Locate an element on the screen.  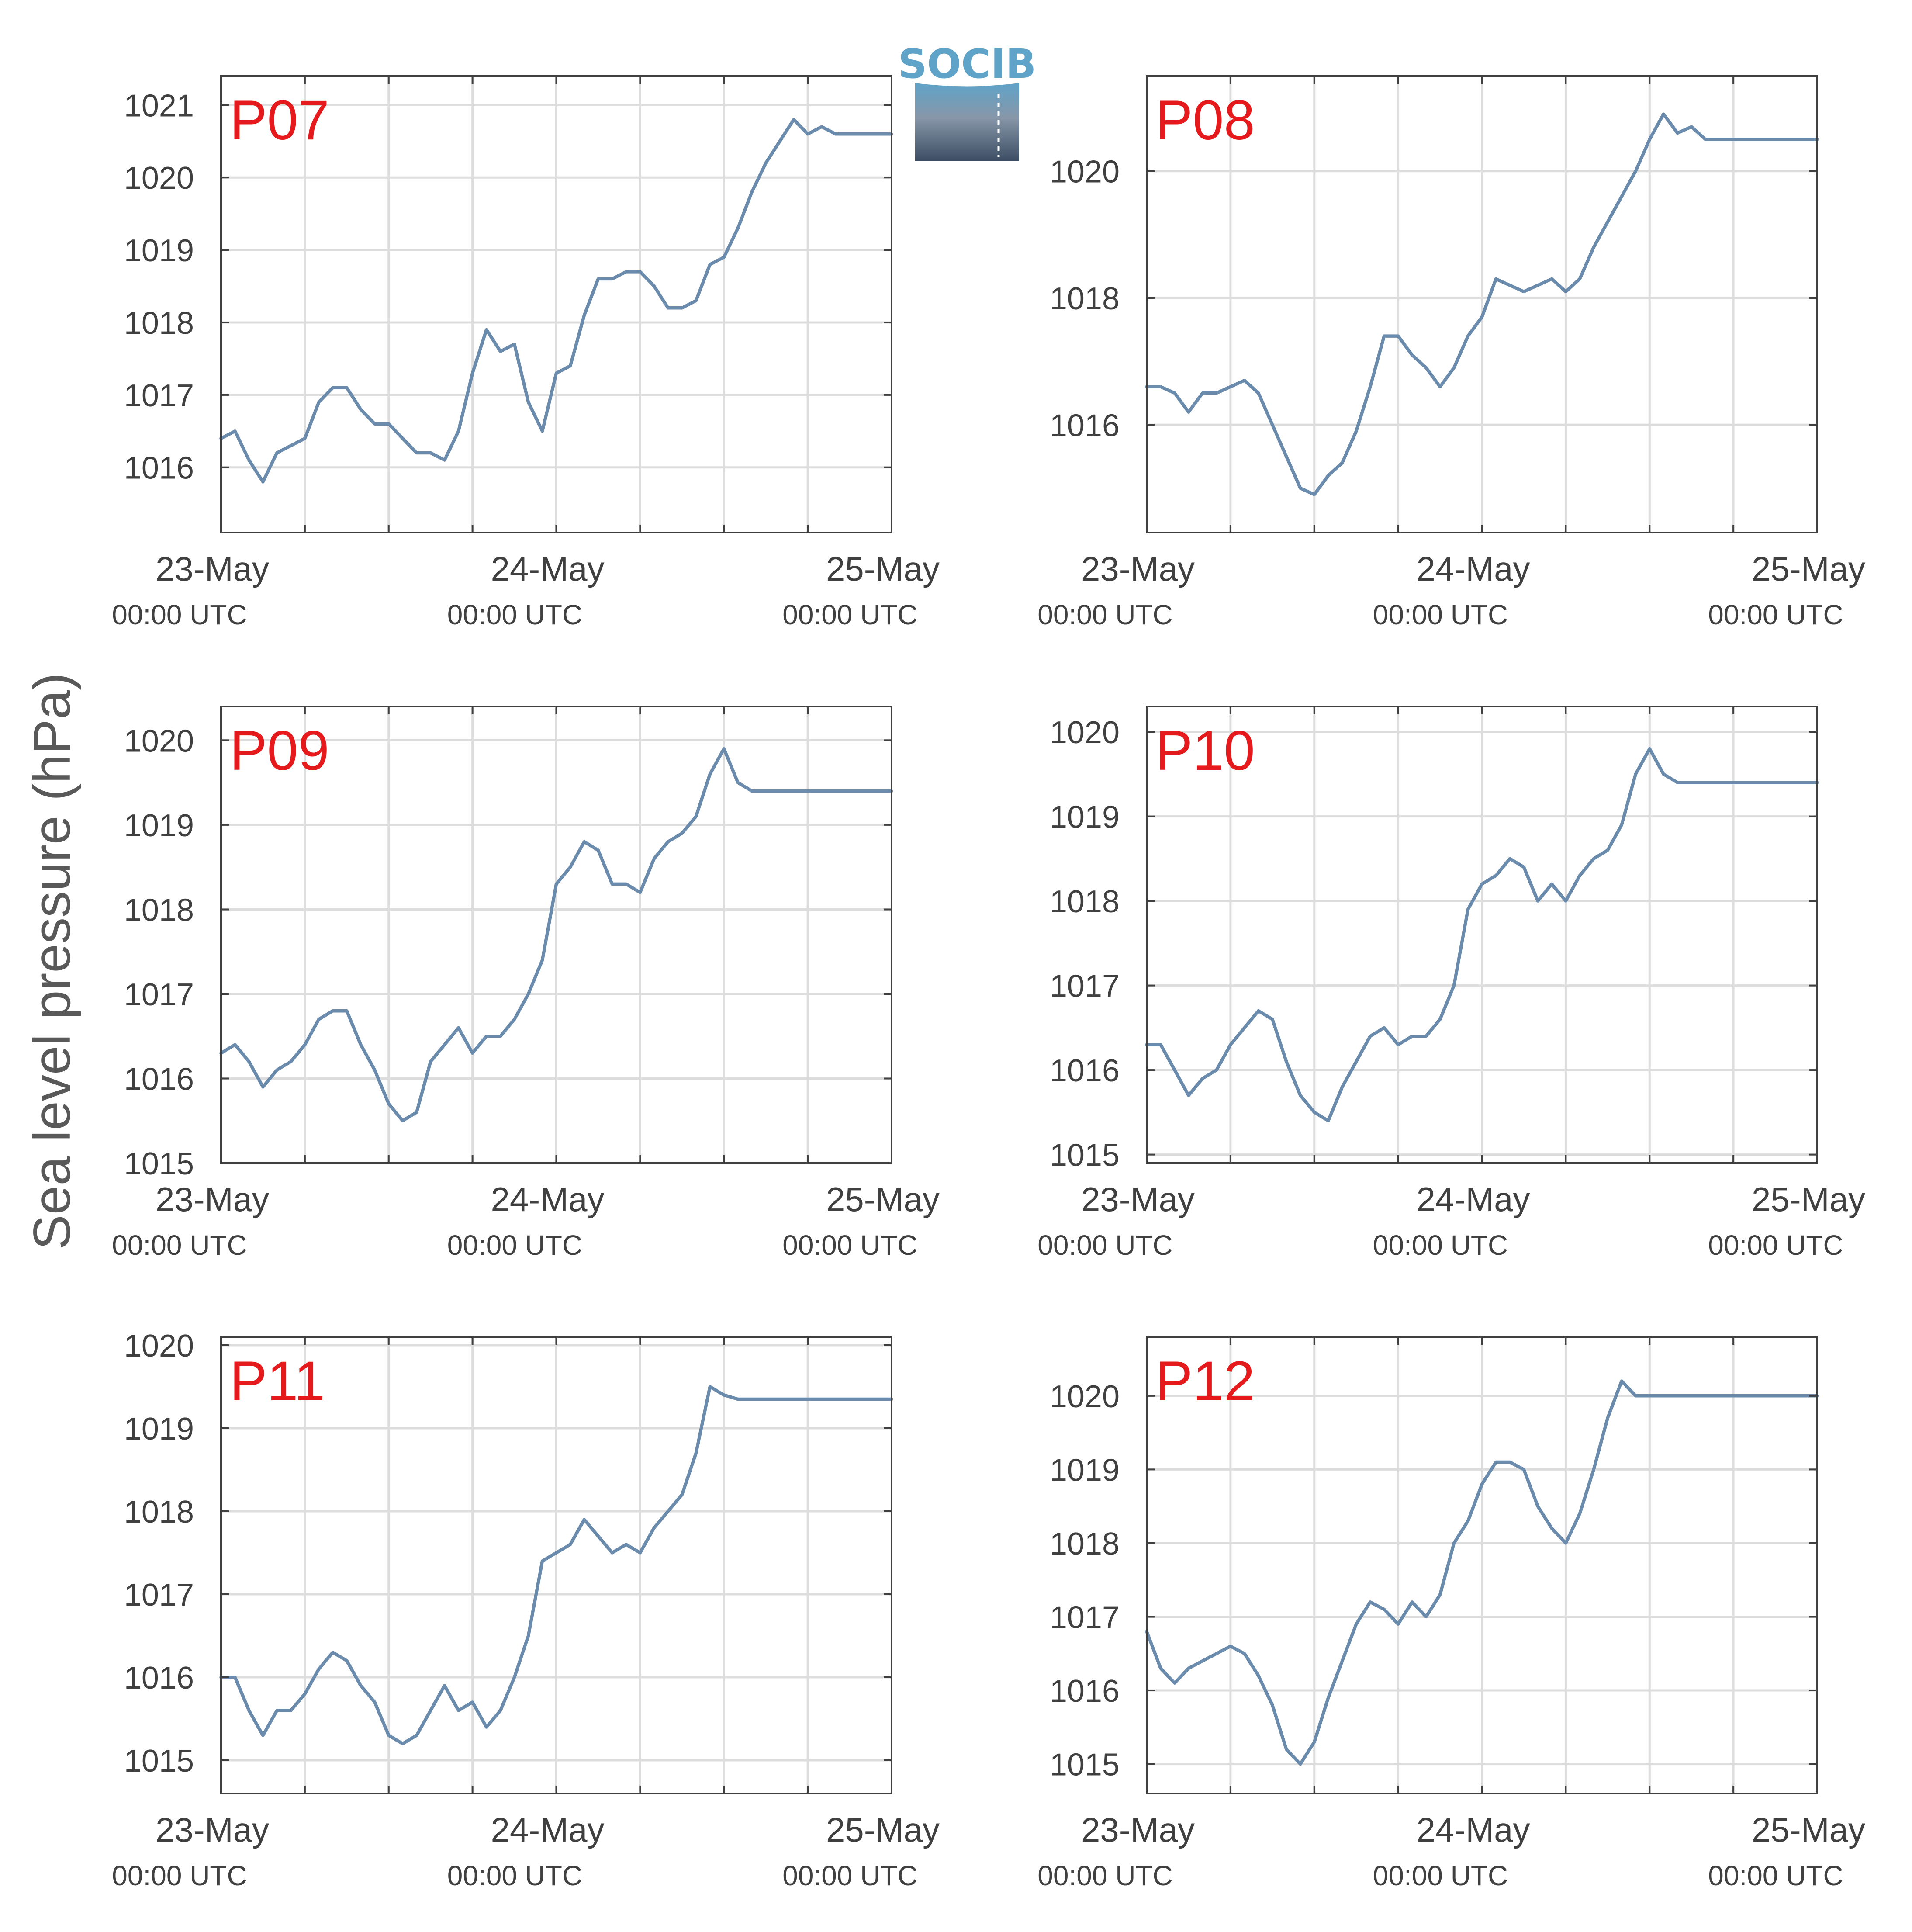
panel-label: P12 is located at coordinates (1205, 1381).